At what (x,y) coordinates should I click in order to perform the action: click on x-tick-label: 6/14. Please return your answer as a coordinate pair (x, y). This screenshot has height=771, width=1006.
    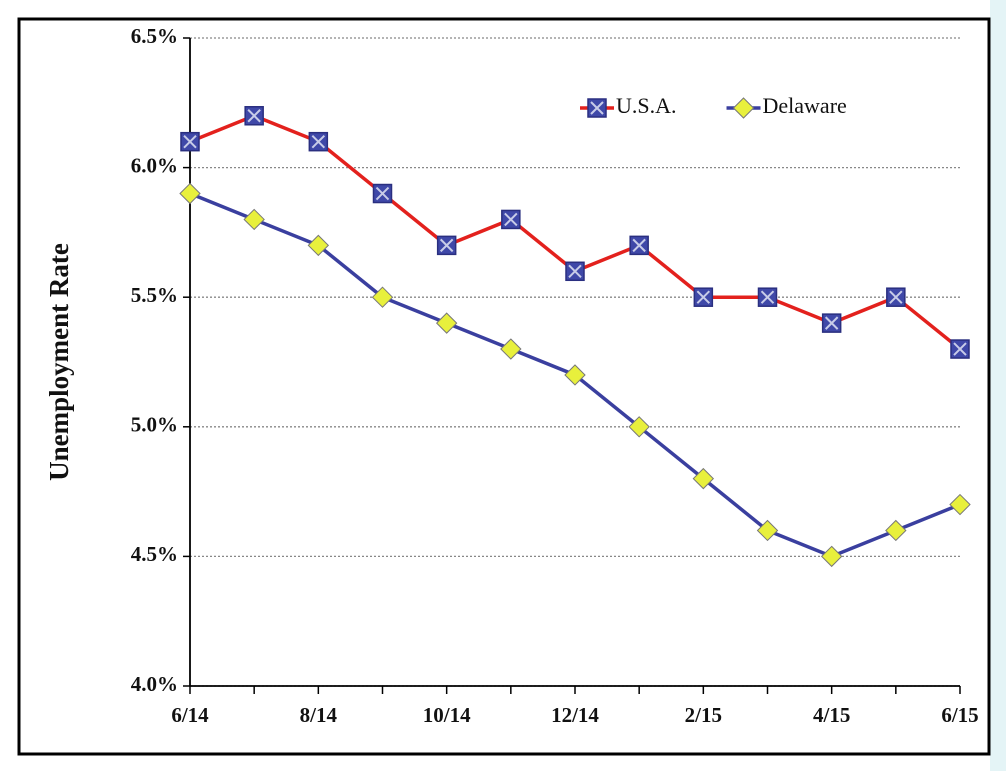
    Looking at the image, I should click on (190, 715).